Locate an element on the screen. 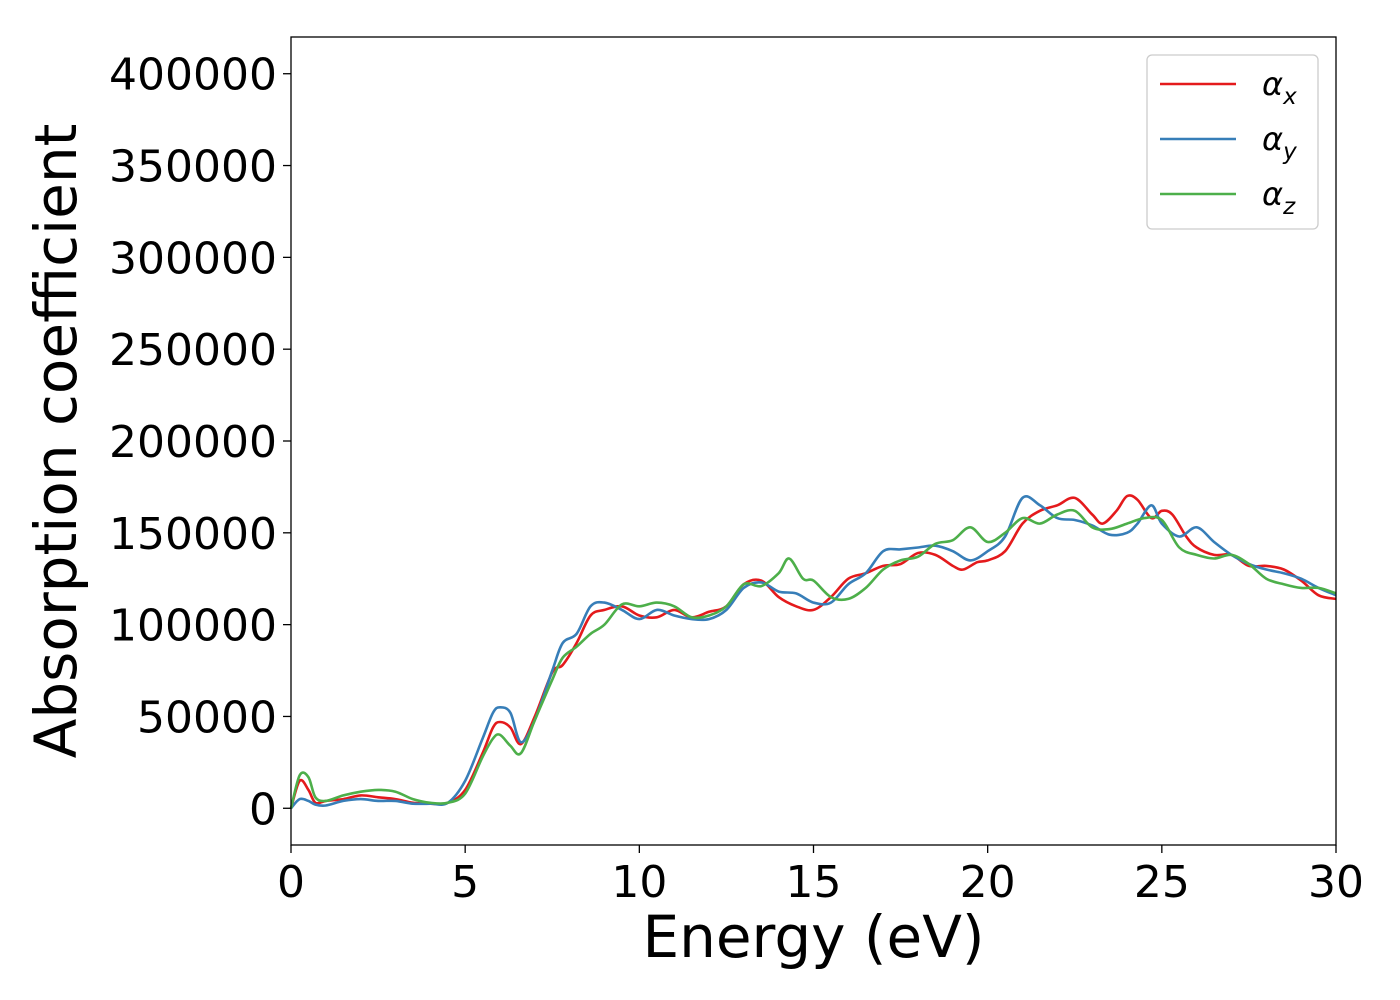 Image resolution: width=1400 pixels, height=1000 pixels. y-tick-label: 100000 is located at coordinates (193, 626).